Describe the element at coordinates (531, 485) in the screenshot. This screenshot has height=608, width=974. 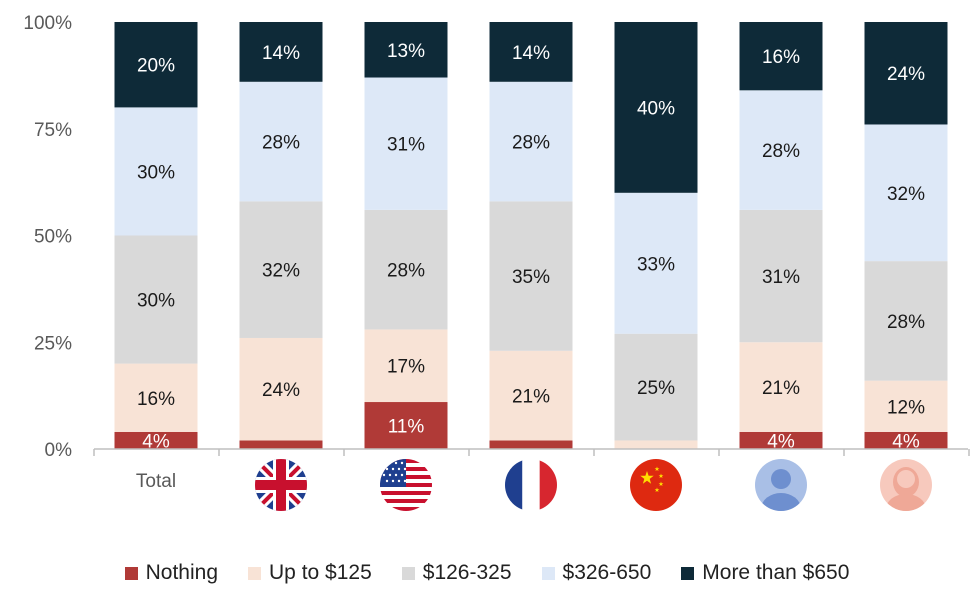
I see `france-flag-icon` at that location.